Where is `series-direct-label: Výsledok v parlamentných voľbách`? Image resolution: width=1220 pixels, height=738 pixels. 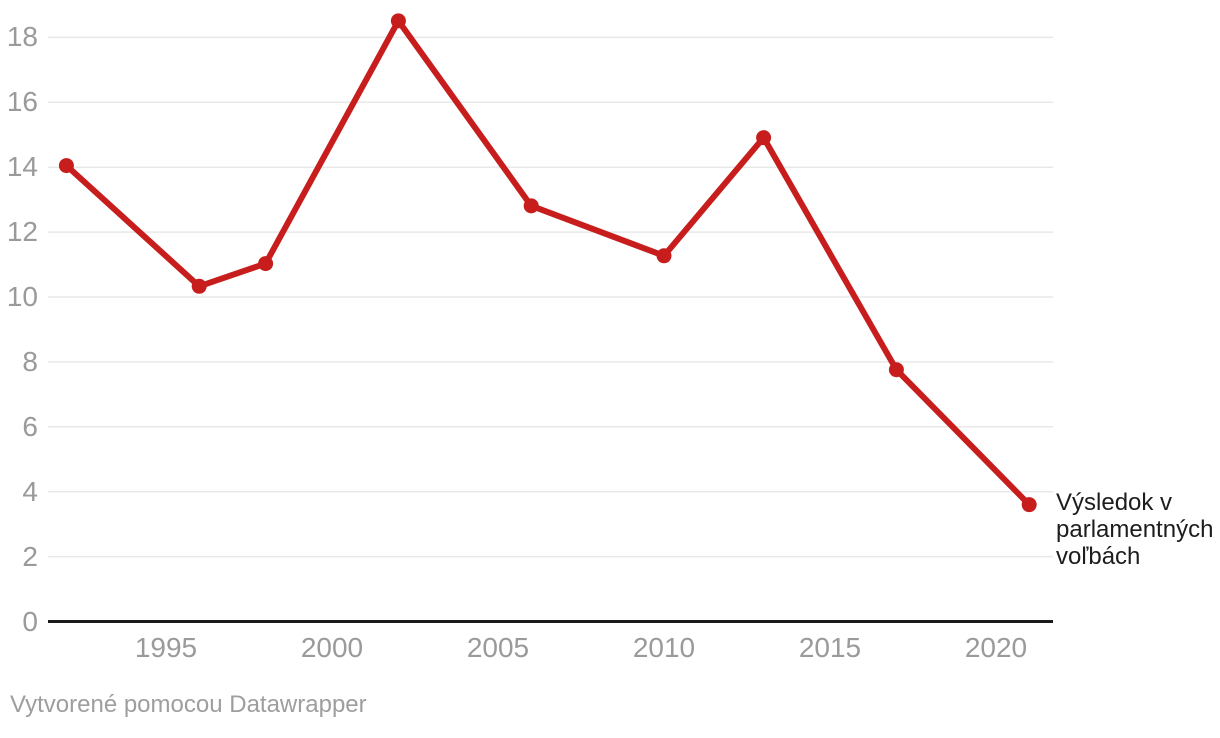
series-direct-label: Výsledok v parlamentných voľbách is located at coordinates (1135, 529).